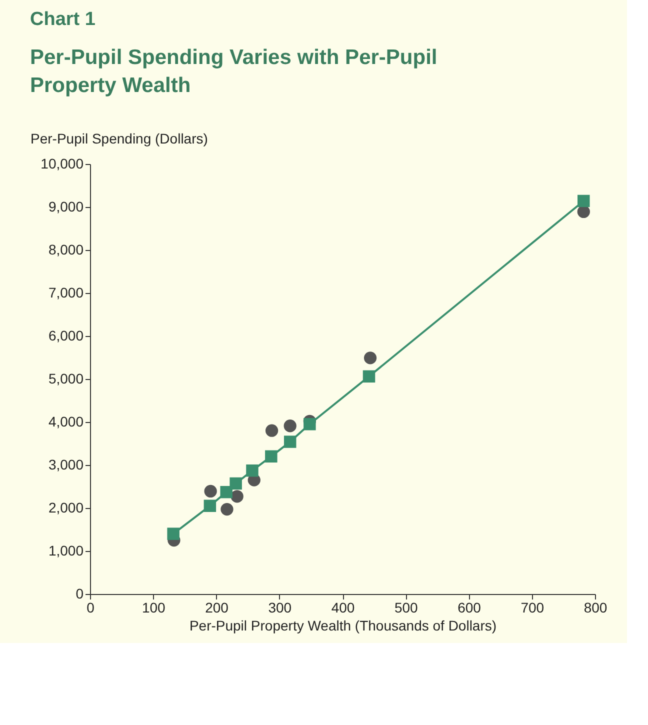 The image size is (648, 725). I want to click on x-tick-label: 500, so click(406, 608).